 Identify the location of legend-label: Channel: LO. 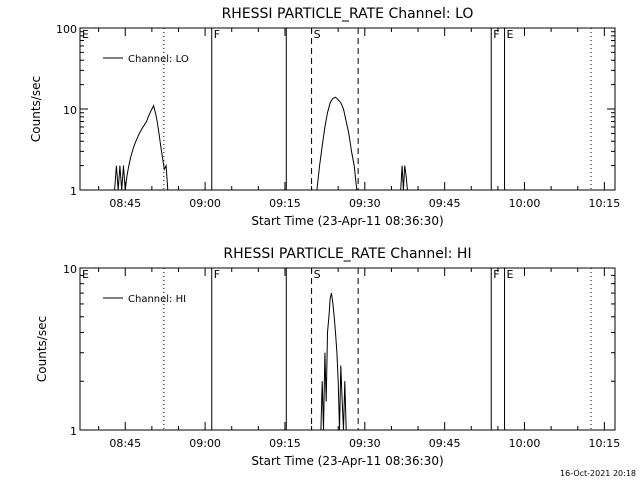
(158, 59).